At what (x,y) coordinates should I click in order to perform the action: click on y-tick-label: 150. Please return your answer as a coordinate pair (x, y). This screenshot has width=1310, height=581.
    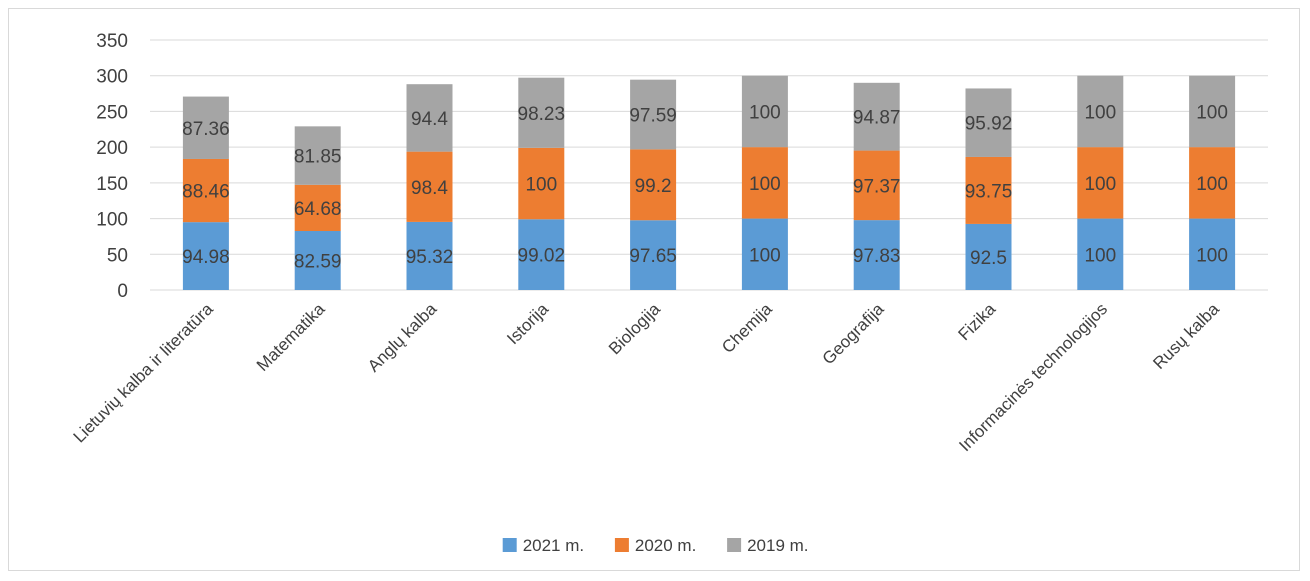
    Looking at the image, I should click on (112, 184).